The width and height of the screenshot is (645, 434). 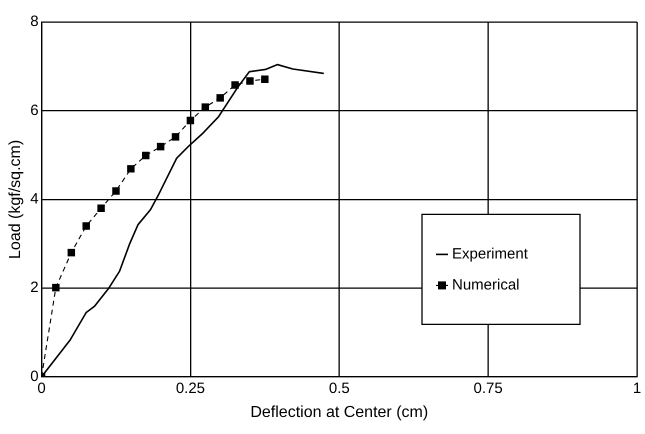 What do you see at coordinates (490, 254) in the screenshot?
I see `legend-label: Experiment` at bounding box center [490, 254].